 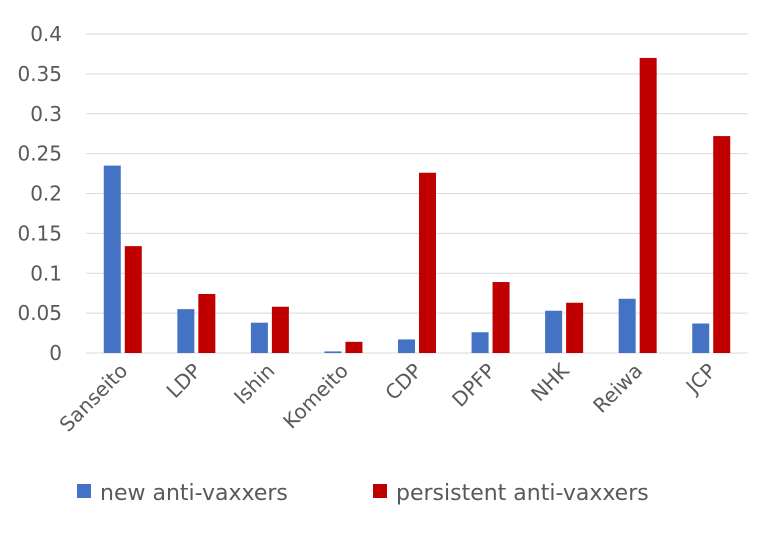 What do you see at coordinates (39, 154) in the screenshot?
I see `y-tick-label: 0.25` at bounding box center [39, 154].